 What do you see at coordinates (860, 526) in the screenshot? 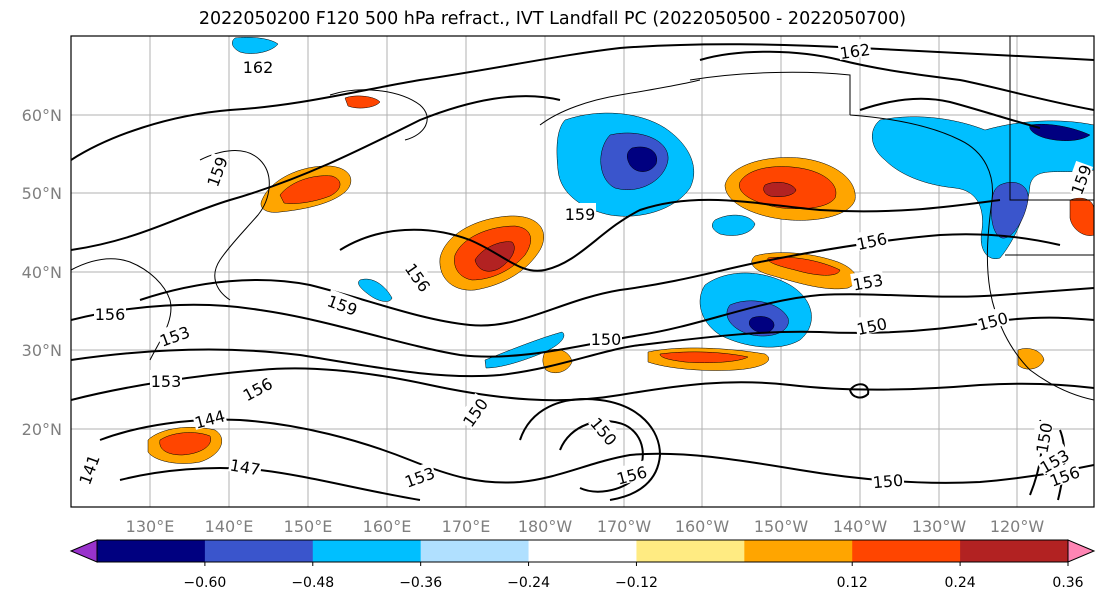
I see `lon-tick-label: 140°W` at bounding box center [860, 526].